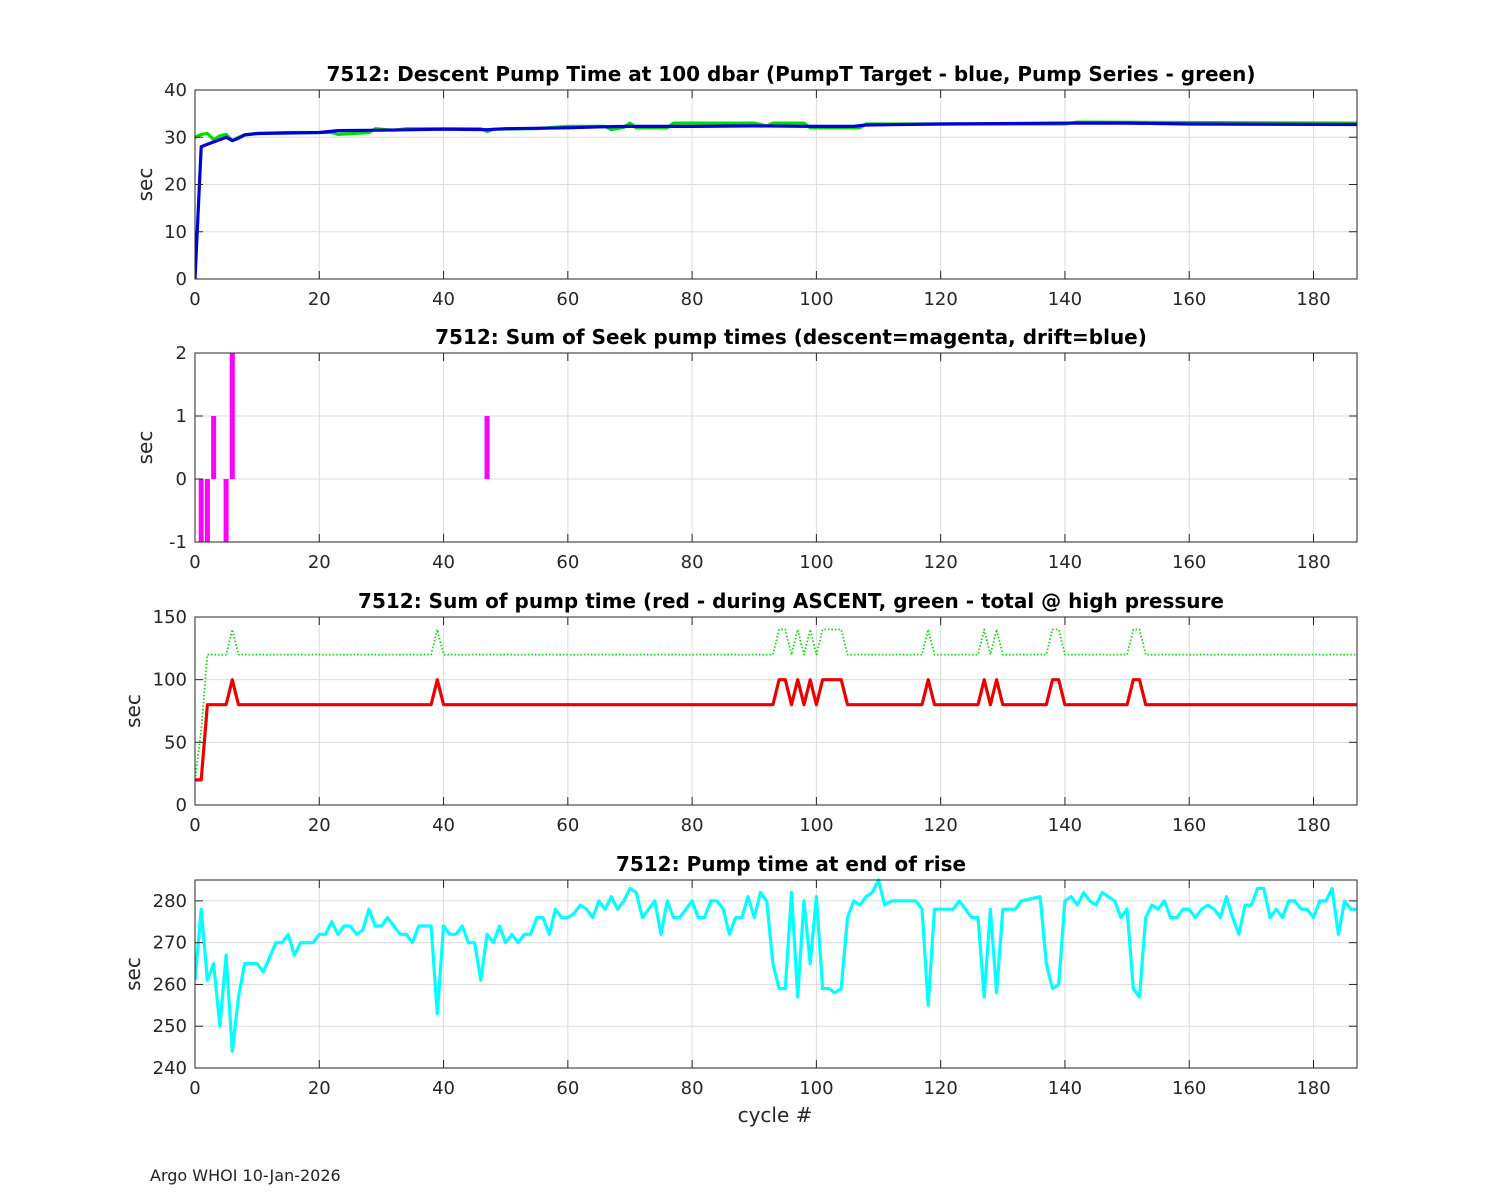 This screenshot has height=1200, width=1500. Describe the element at coordinates (178, 542) in the screenshot. I see `y-tick-label: -1` at that location.